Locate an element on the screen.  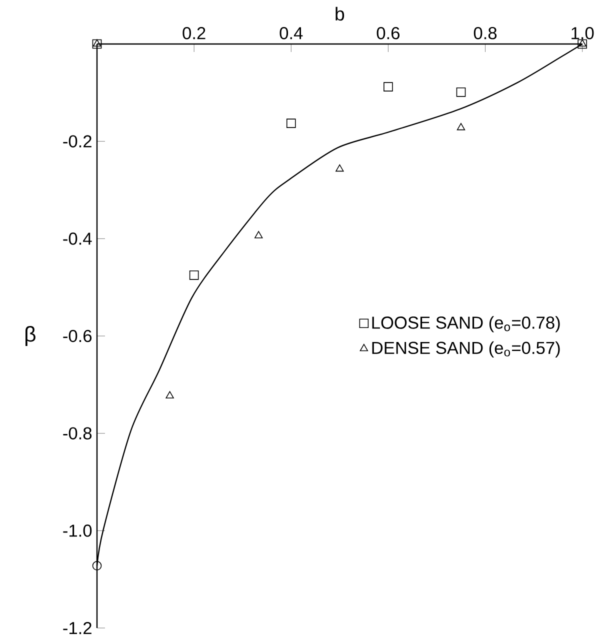
y-tick-label: -0.6 is located at coordinates (77, 336).